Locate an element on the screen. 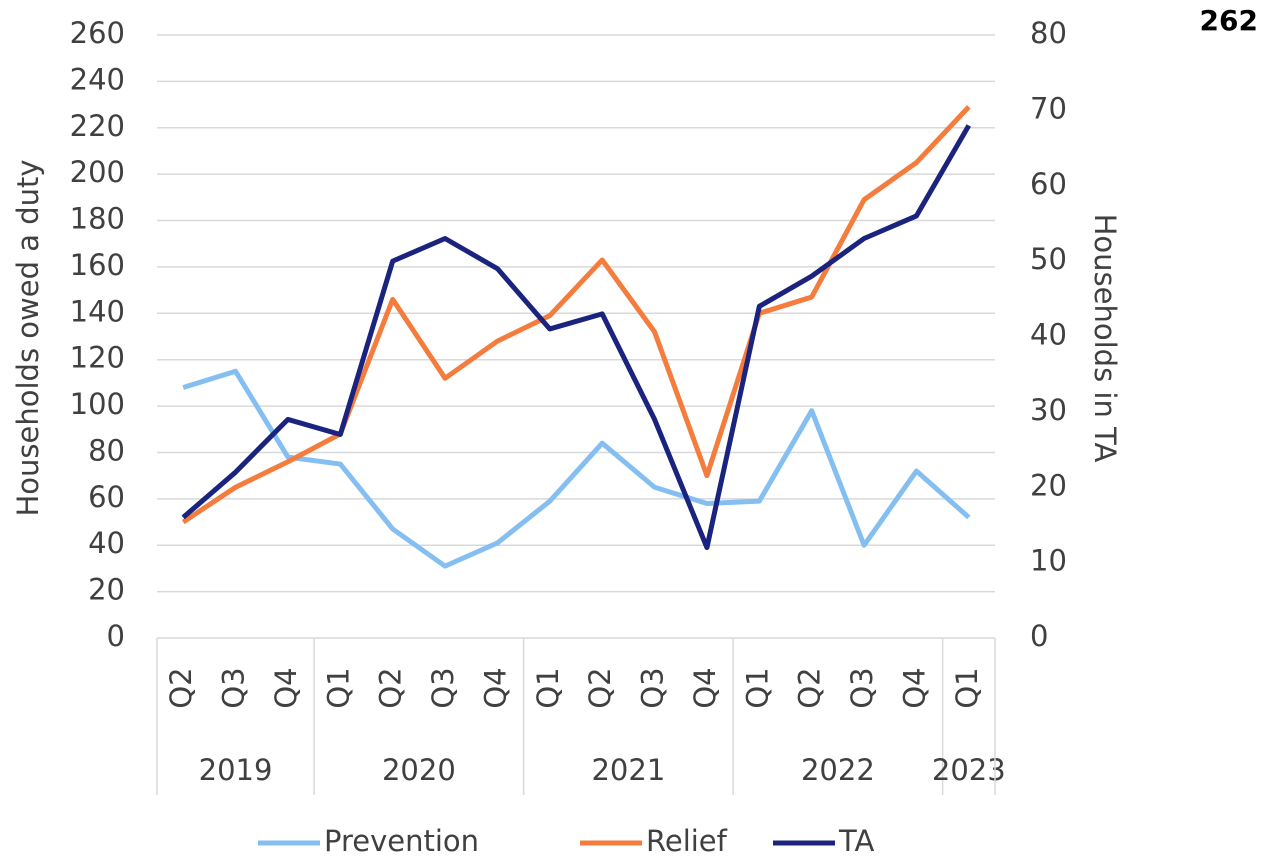  y2-tick-label: 10 is located at coordinates (1048, 561).